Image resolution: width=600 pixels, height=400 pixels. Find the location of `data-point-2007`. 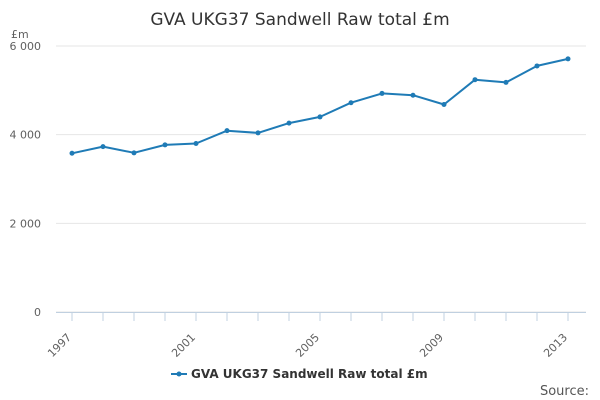

data-point-2007 is located at coordinates (382, 93).